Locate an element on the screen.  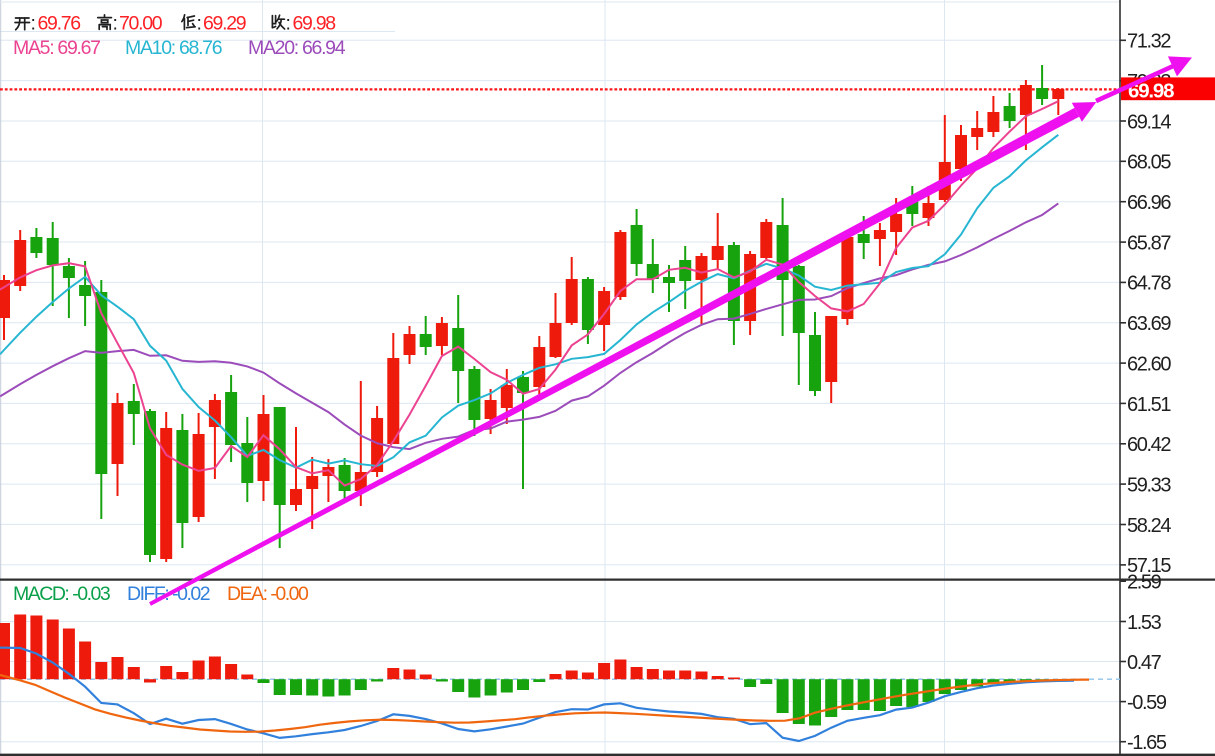
svg-text: 66.96 is located at coordinates (1149, 203).